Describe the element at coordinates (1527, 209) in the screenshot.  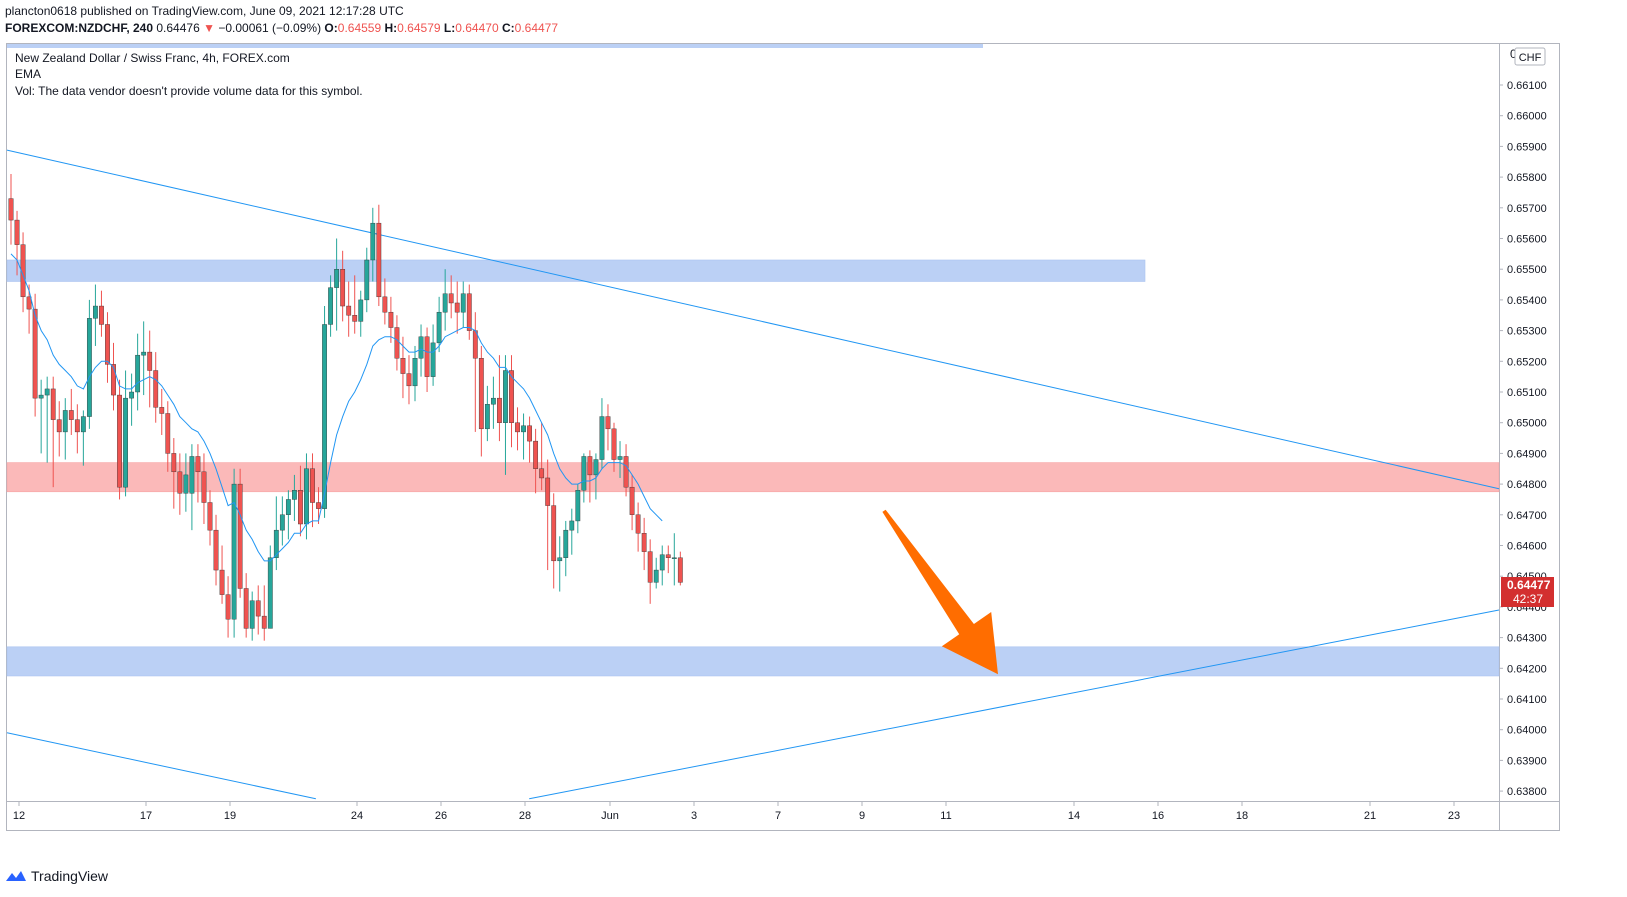
I see `price-tick-label: 0.65700` at that location.